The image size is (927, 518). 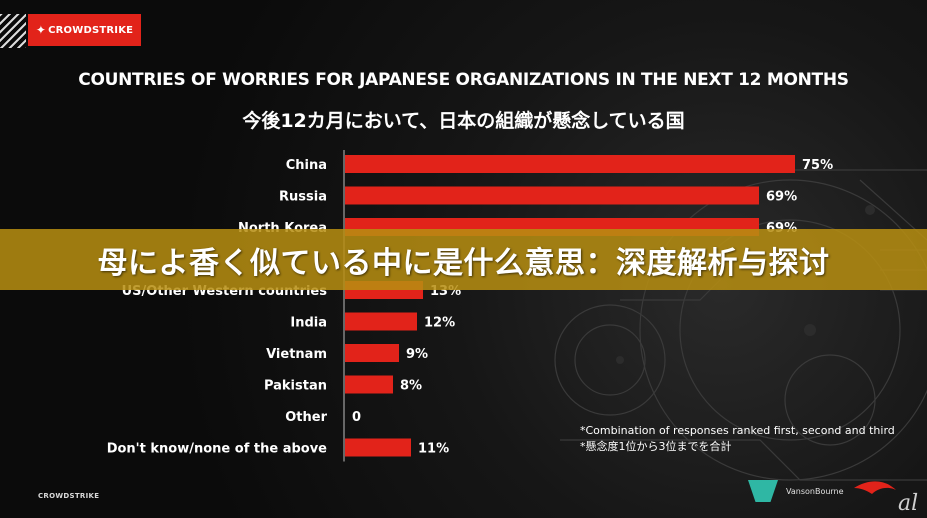 What do you see at coordinates (815, 491) in the screenshot?
I see `vansonbourne-label: VansonBourne` at bounding box center [815, 491].